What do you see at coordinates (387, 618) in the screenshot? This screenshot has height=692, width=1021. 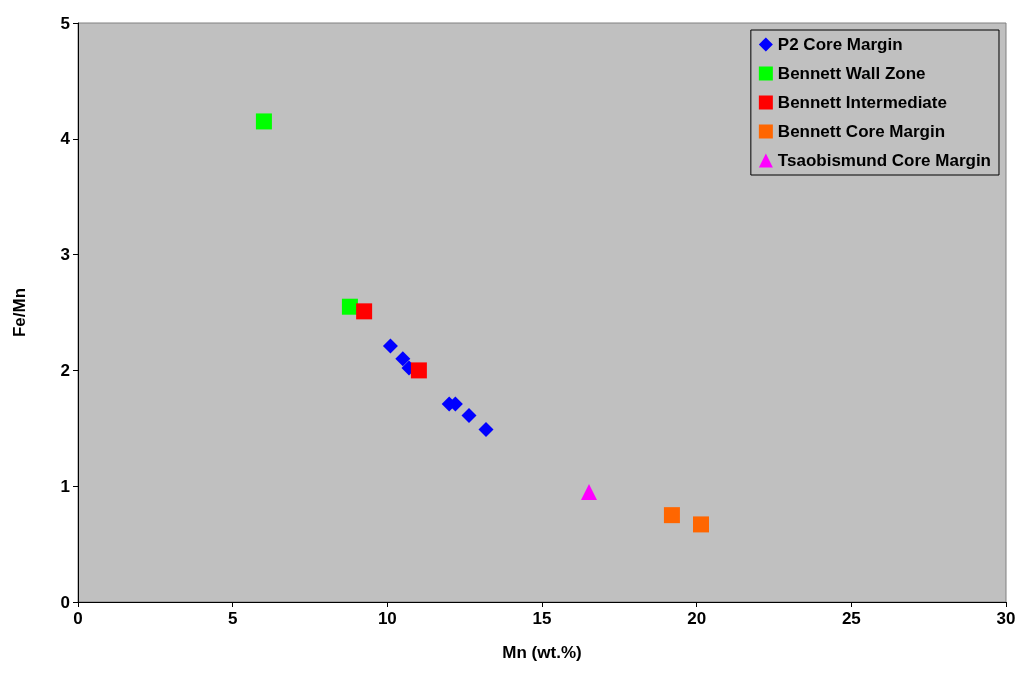 I see `x-tick-label: 10` at bounding box center [387, 618].